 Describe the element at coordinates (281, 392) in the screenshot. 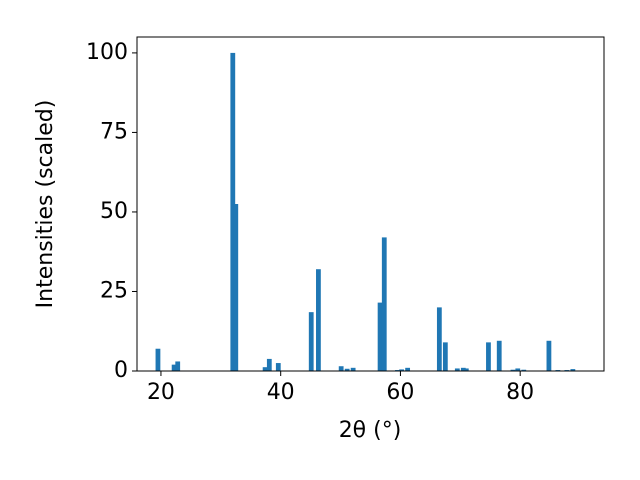

I see `x-tick-label: 40` at that location.